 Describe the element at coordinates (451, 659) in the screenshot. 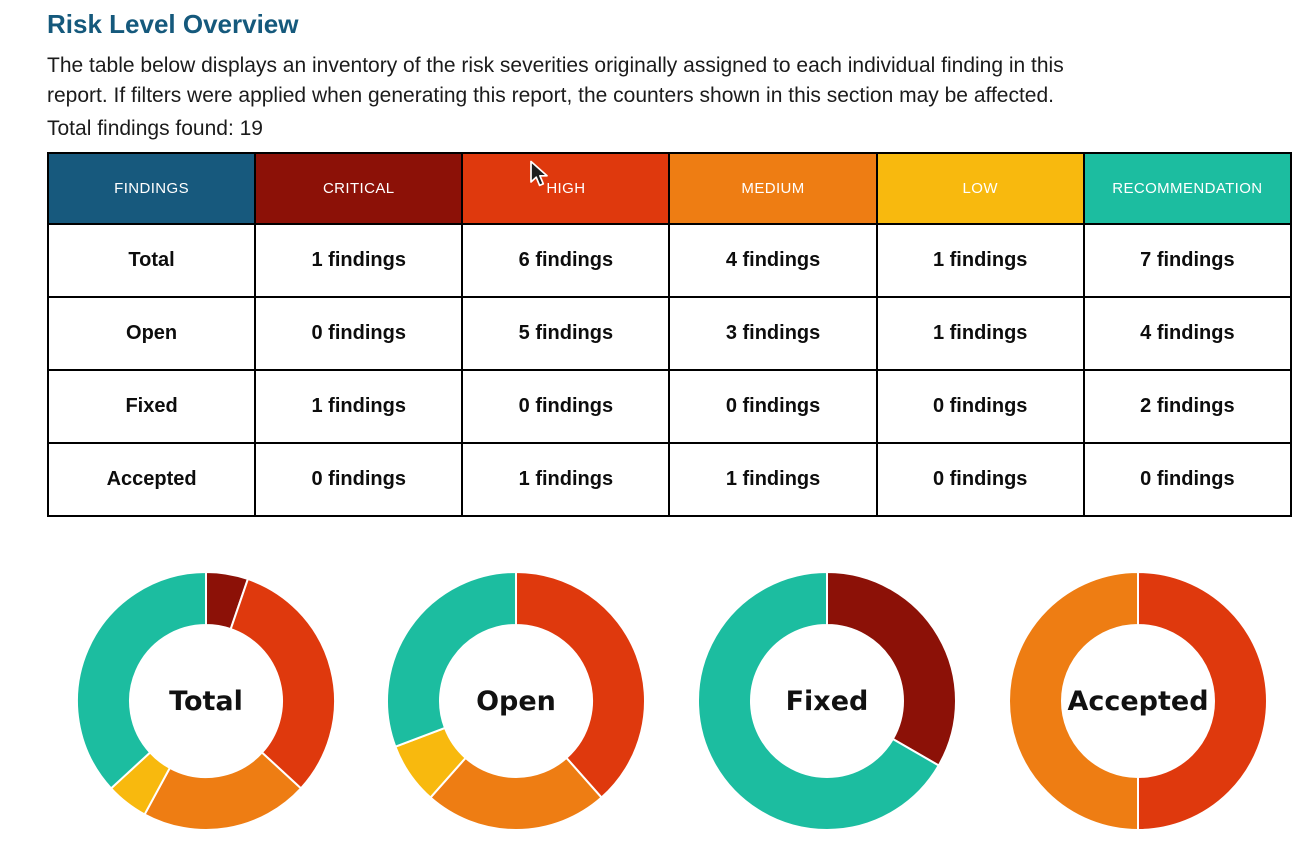

I see `wedge-open-recommendation` at that location.